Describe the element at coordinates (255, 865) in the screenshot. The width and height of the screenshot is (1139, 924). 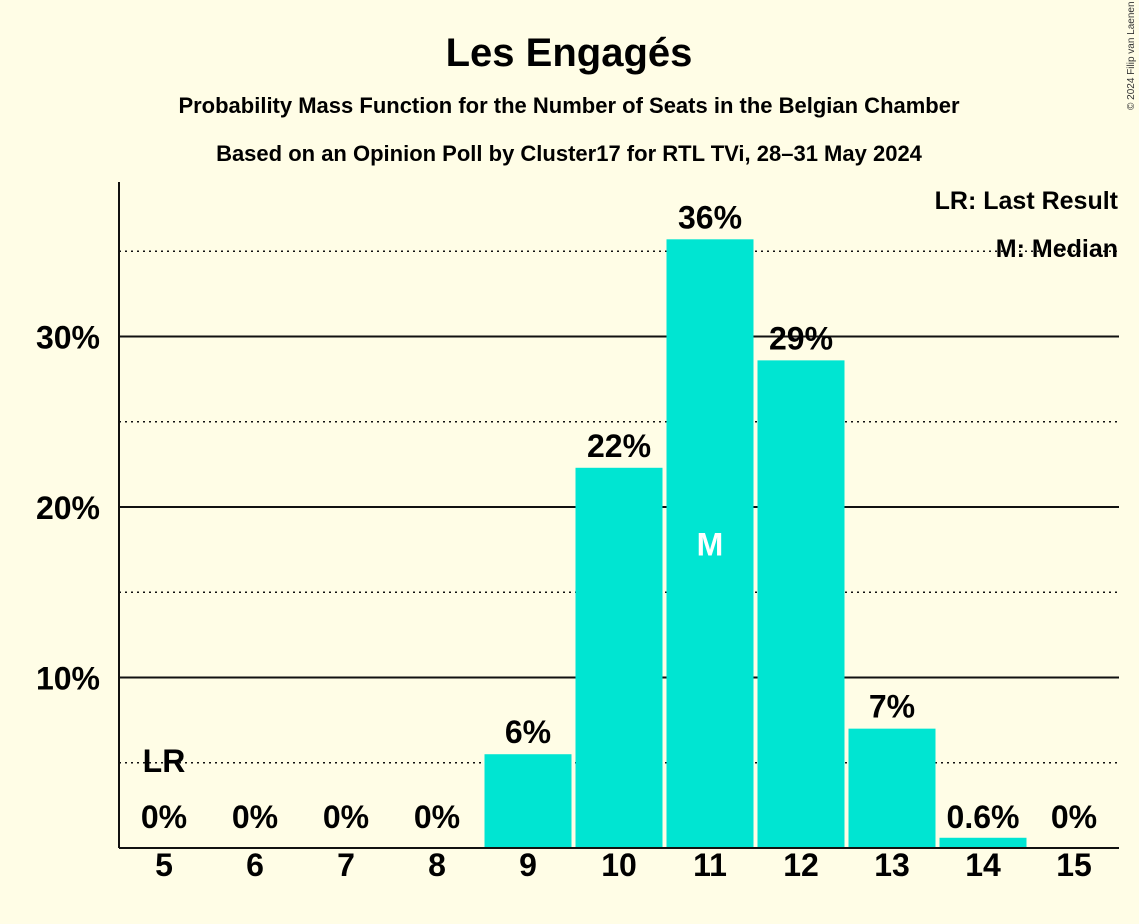
I see `x-tick-label: 6` at that location.